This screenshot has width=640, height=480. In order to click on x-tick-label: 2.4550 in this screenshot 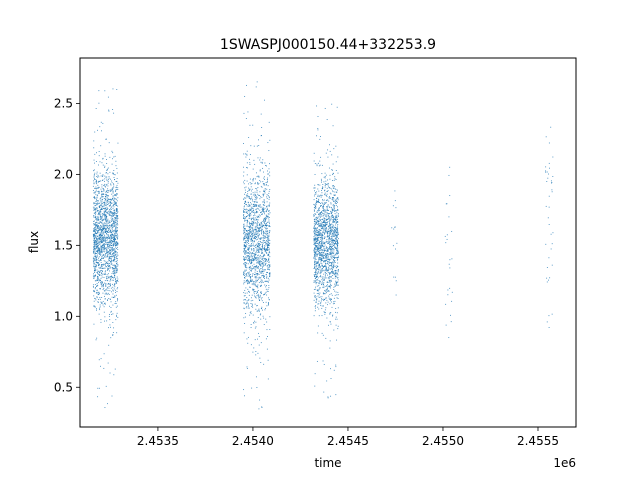, I will do `click(443, 441)`.